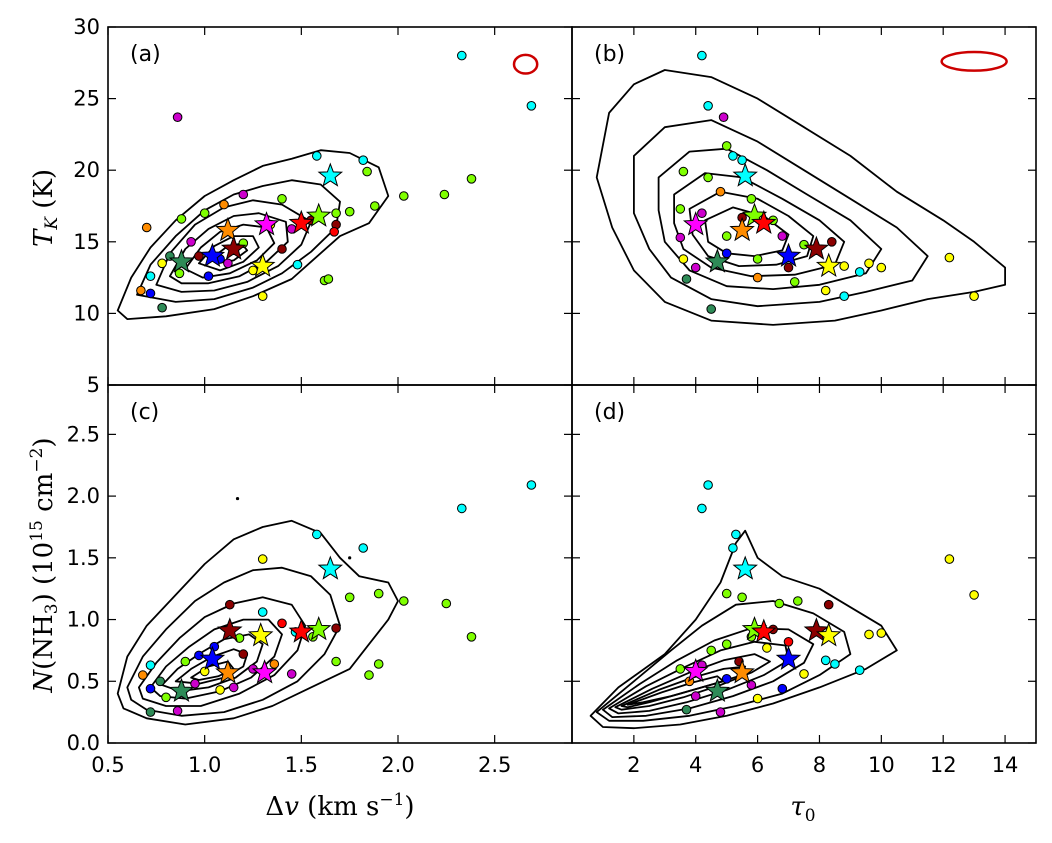 Image resolution: width=1052 pixels, height=843 pixels. Describe the element at coordinates (757, 765) in the screenshot. I see `x-tick-label: 6` at that location.